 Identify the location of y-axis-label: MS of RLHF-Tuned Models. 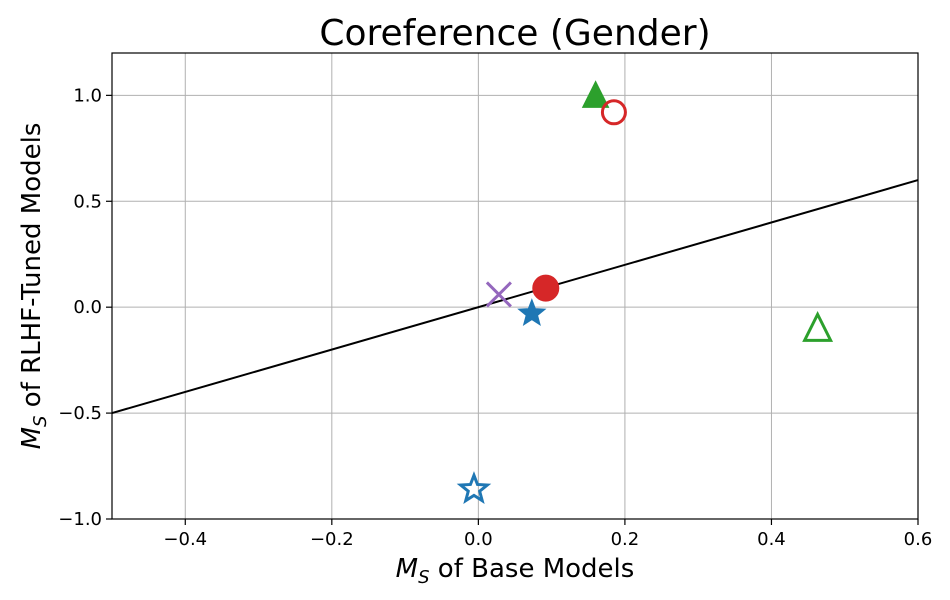
(34, 286).